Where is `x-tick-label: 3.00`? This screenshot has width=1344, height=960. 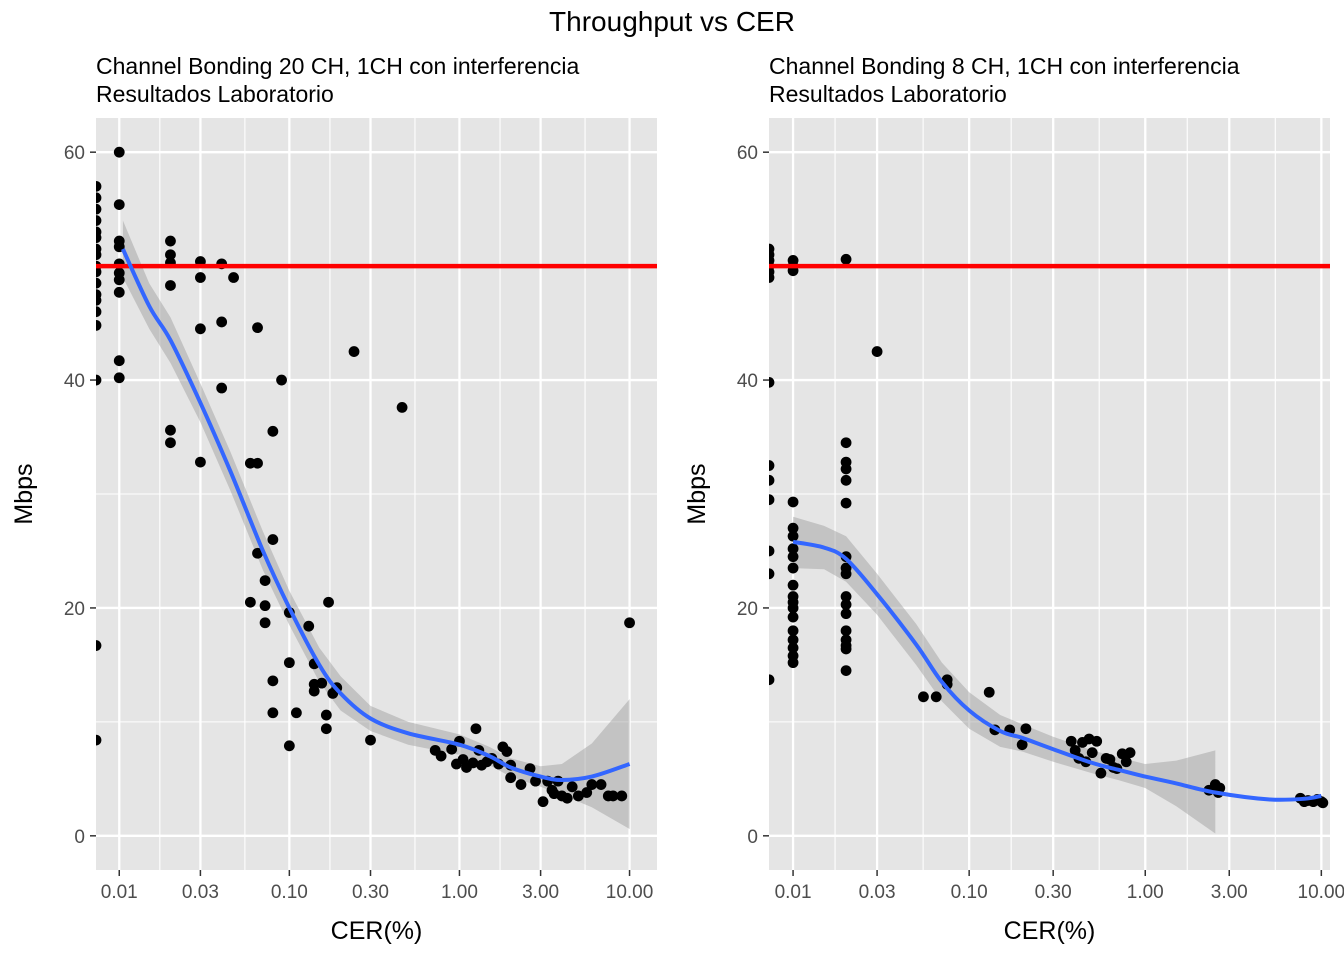
x-tick-label: 3.00 is located at coordinates (1229, 892).